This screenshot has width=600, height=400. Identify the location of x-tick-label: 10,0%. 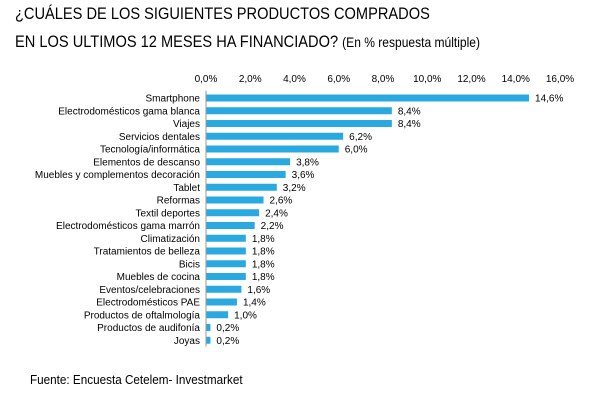
(427, 79).